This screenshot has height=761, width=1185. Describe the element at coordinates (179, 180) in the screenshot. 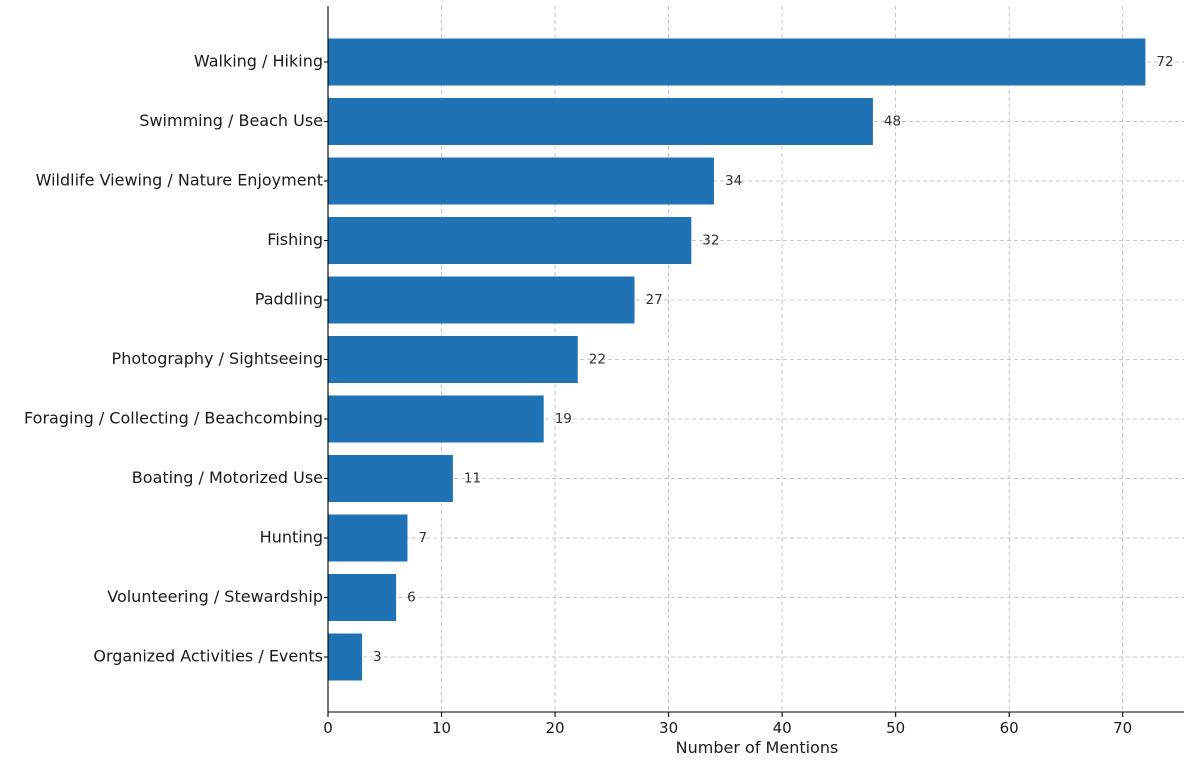

I see `category-label-2: Wildlife Viewing / Nature Enjoyment` at that location.